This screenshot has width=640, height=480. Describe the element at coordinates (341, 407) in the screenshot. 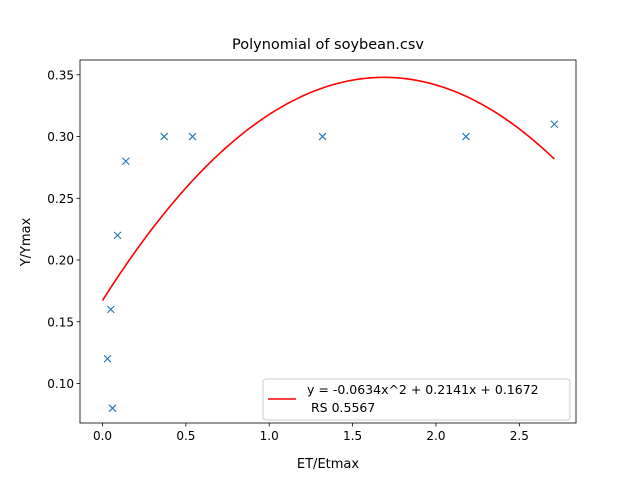

I see `legend-label-line2: RS 0.5567` at that location.